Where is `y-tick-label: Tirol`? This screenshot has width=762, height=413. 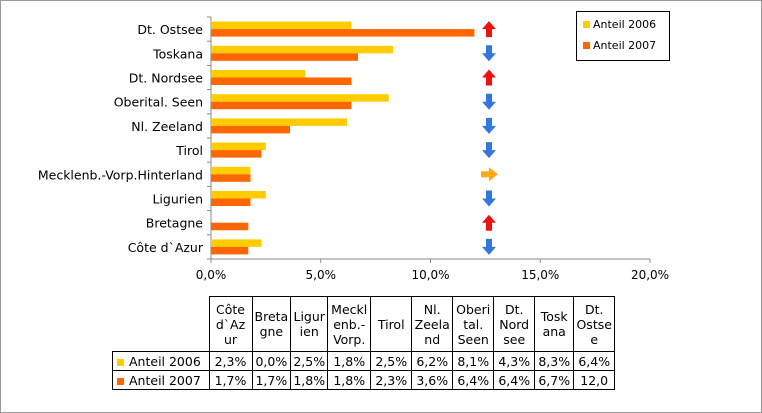 y-tick-label: Tirol is located at coordinates (189, 150).